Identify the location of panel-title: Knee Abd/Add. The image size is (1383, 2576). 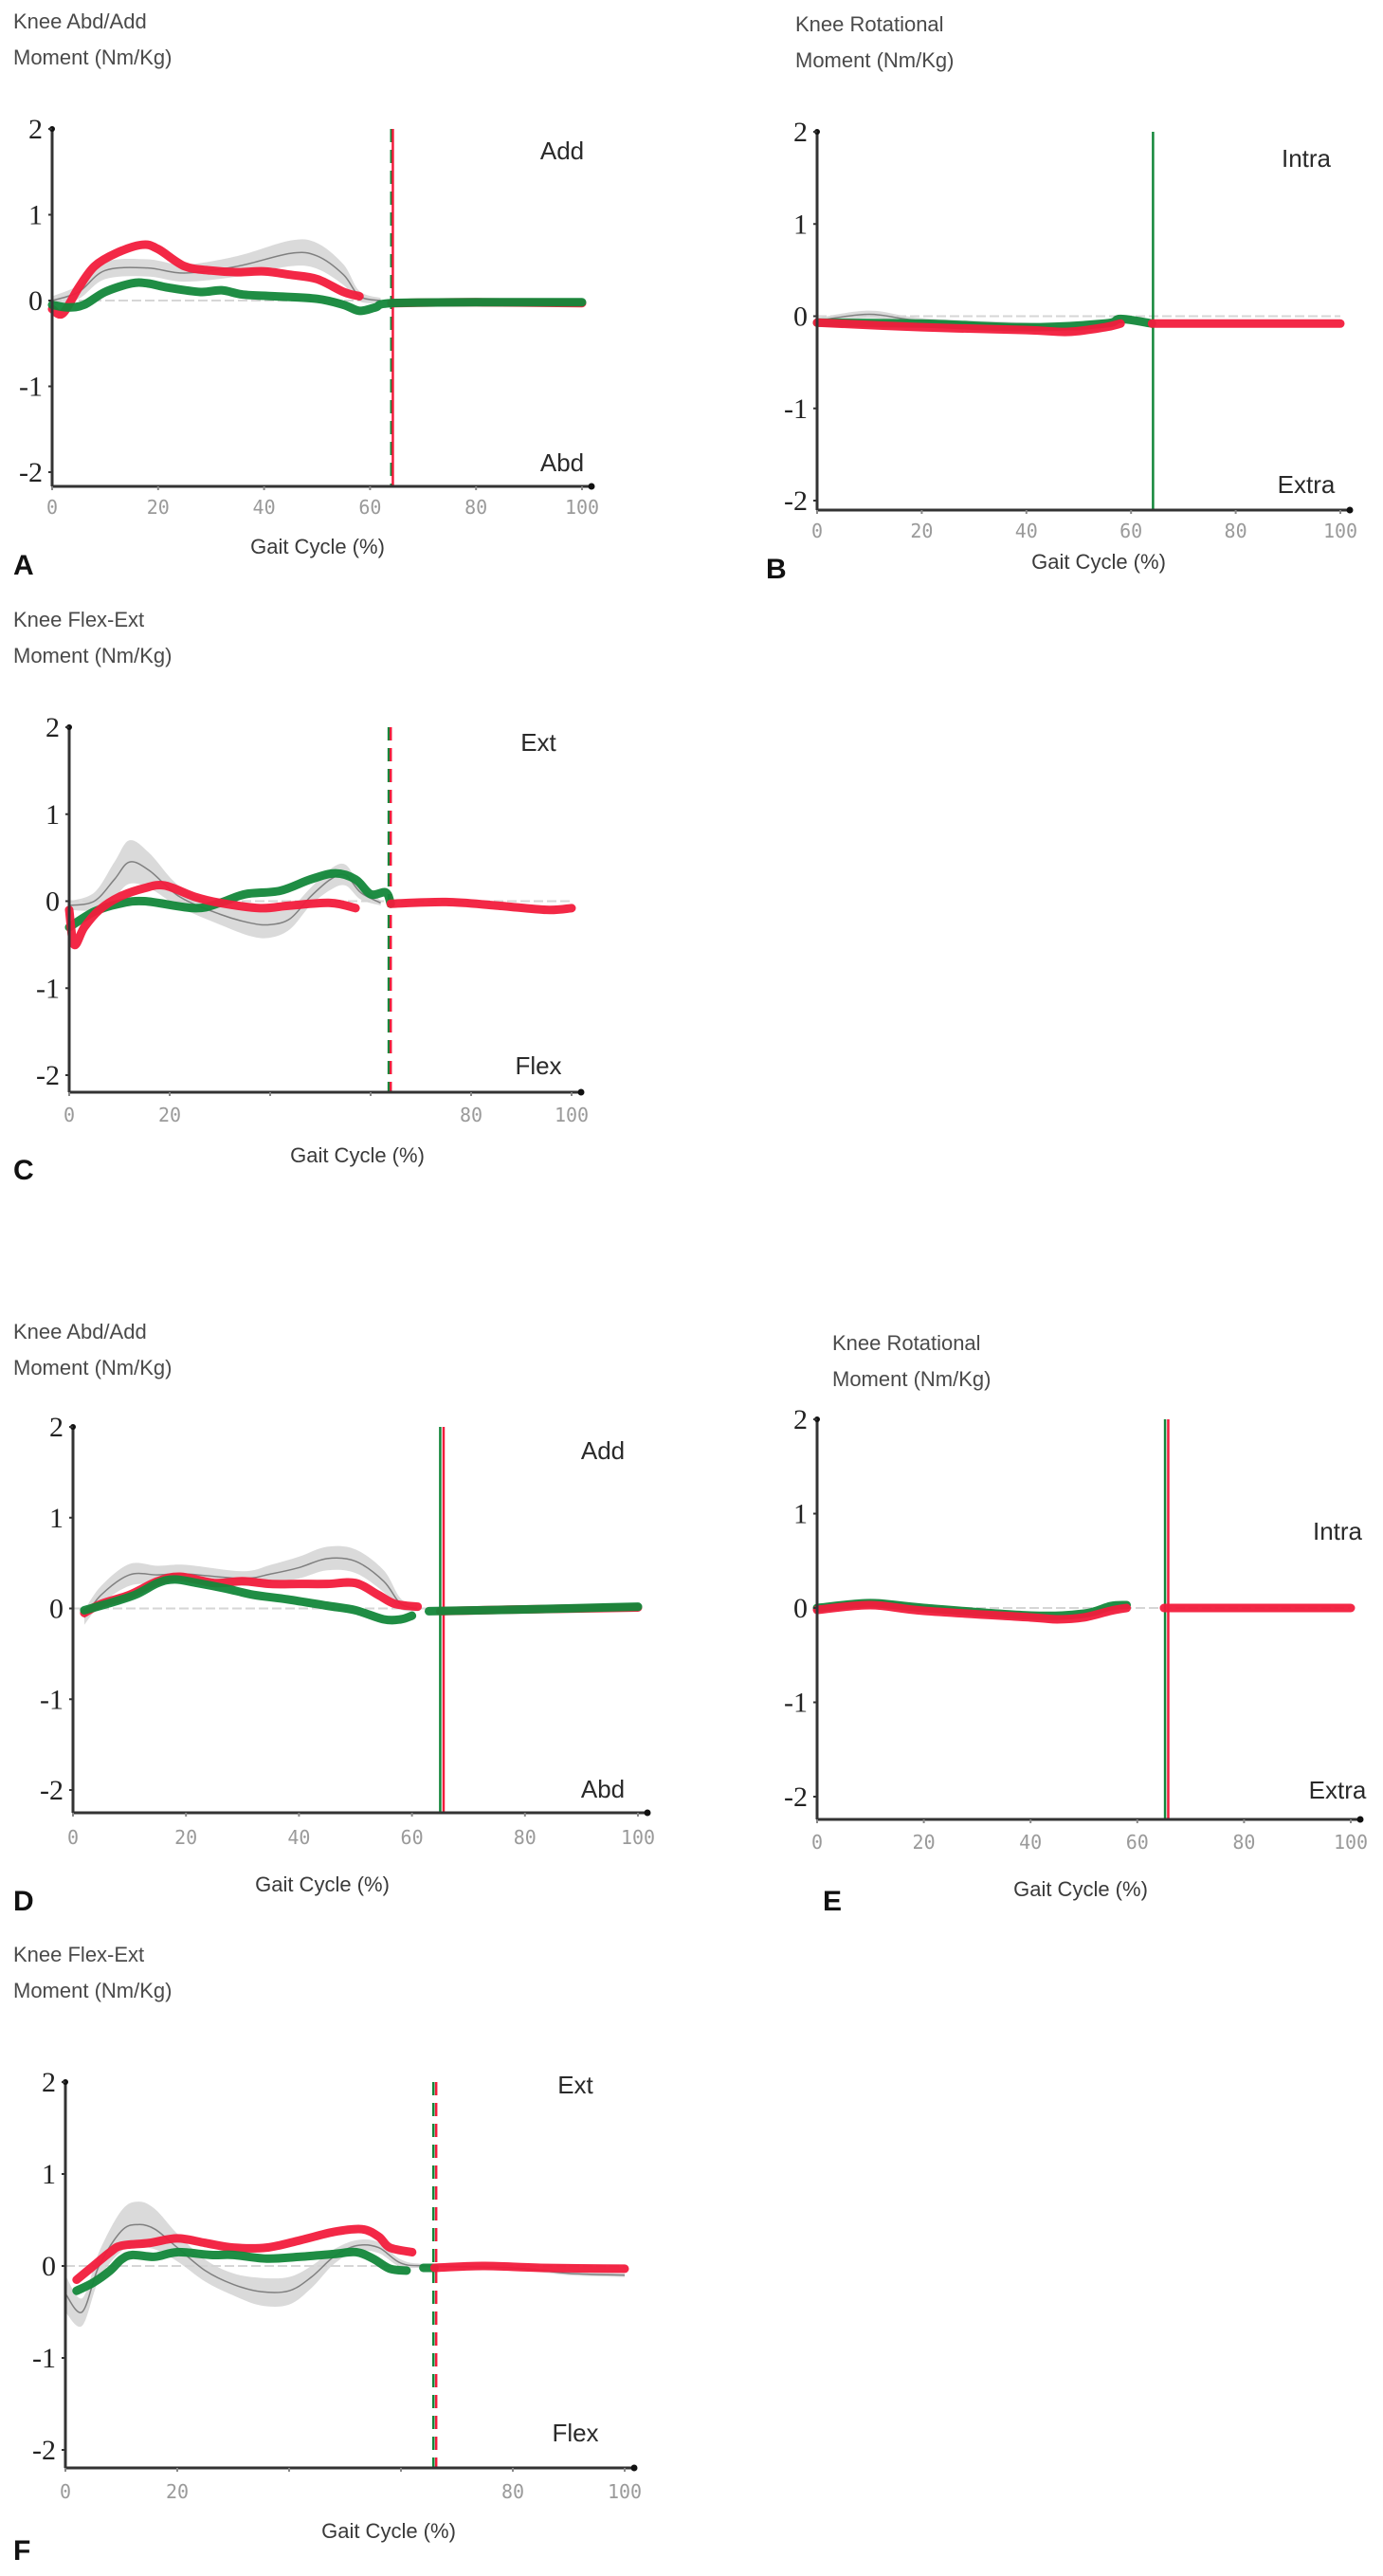
(80, 1331).